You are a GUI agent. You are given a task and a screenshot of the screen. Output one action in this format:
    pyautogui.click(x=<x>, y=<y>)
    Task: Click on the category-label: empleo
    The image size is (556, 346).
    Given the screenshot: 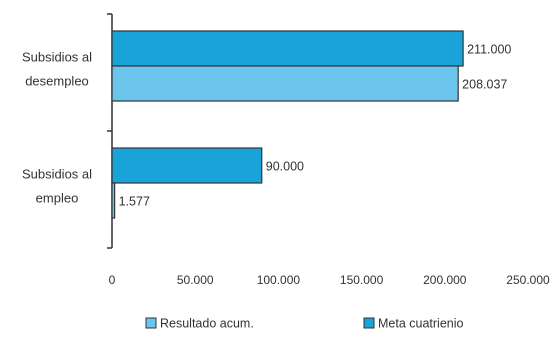 What is the action you would take?
    pyautogui.click(x=57, y=198)
    